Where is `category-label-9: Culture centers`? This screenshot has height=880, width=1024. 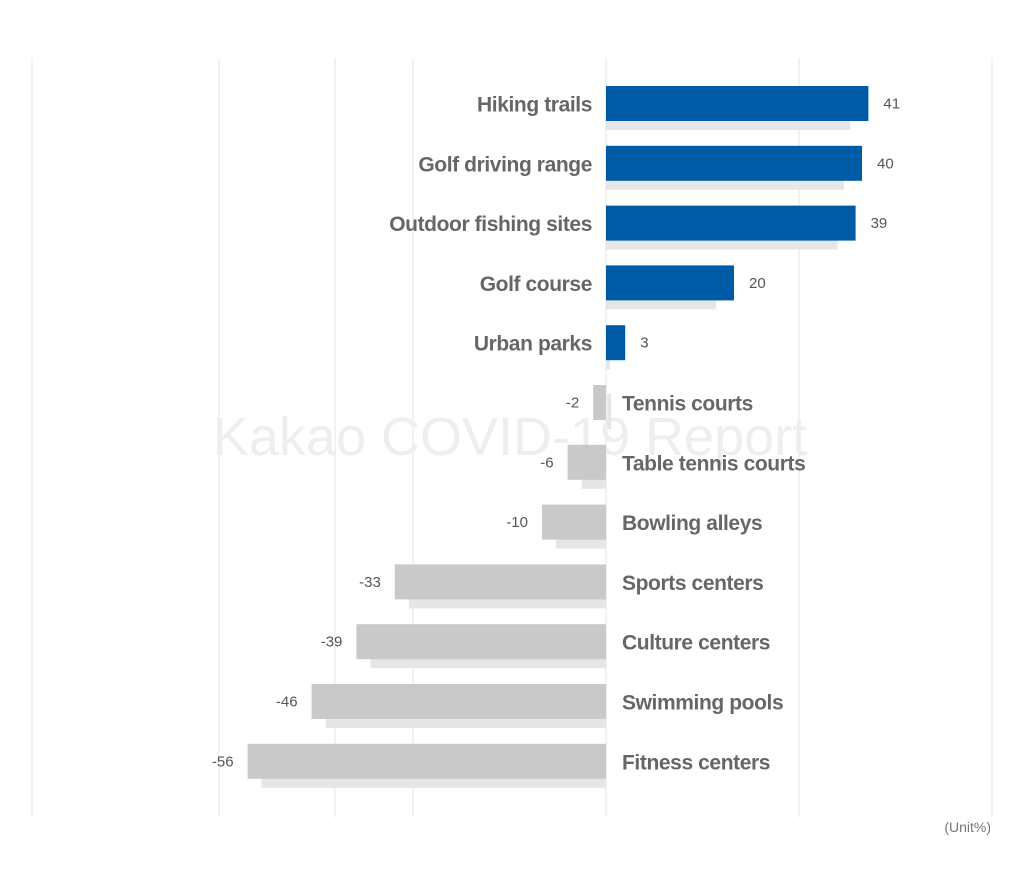 category-label-9: Culture centers is located at coordinates (696, 643).